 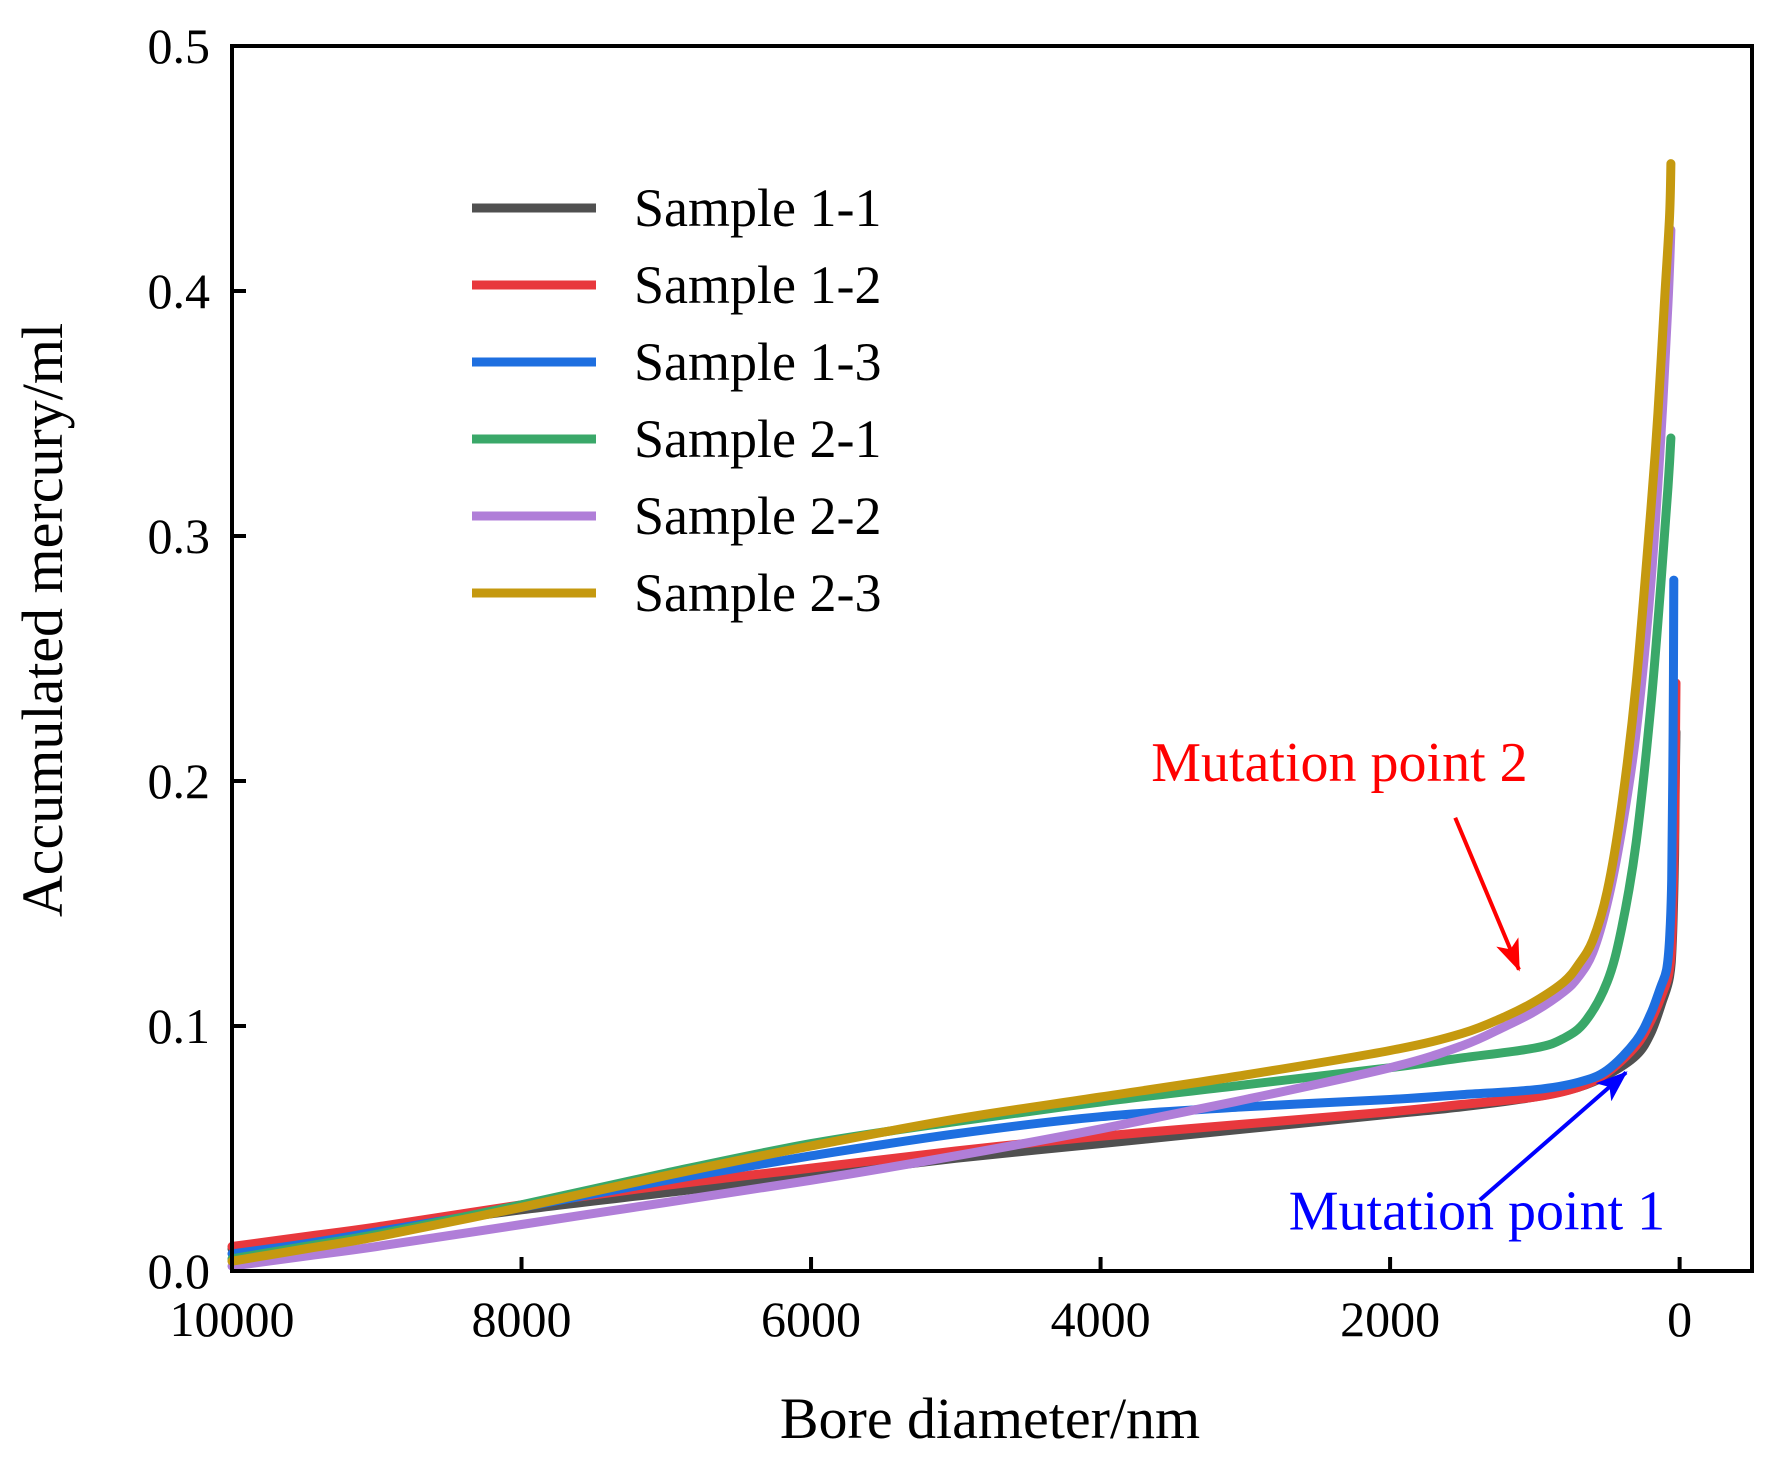 I want to click on annotation-label: Mutation point 2, so click(x=1339, y=763).